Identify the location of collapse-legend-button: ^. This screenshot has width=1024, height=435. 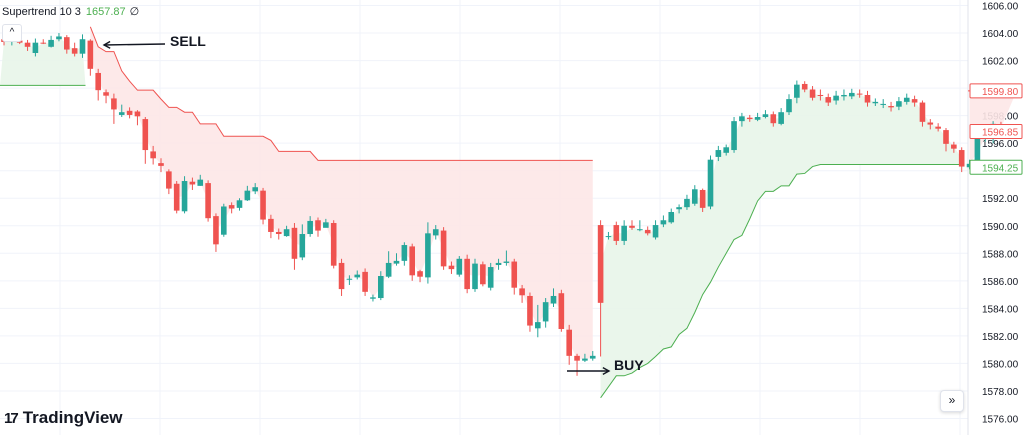
(12, 33).